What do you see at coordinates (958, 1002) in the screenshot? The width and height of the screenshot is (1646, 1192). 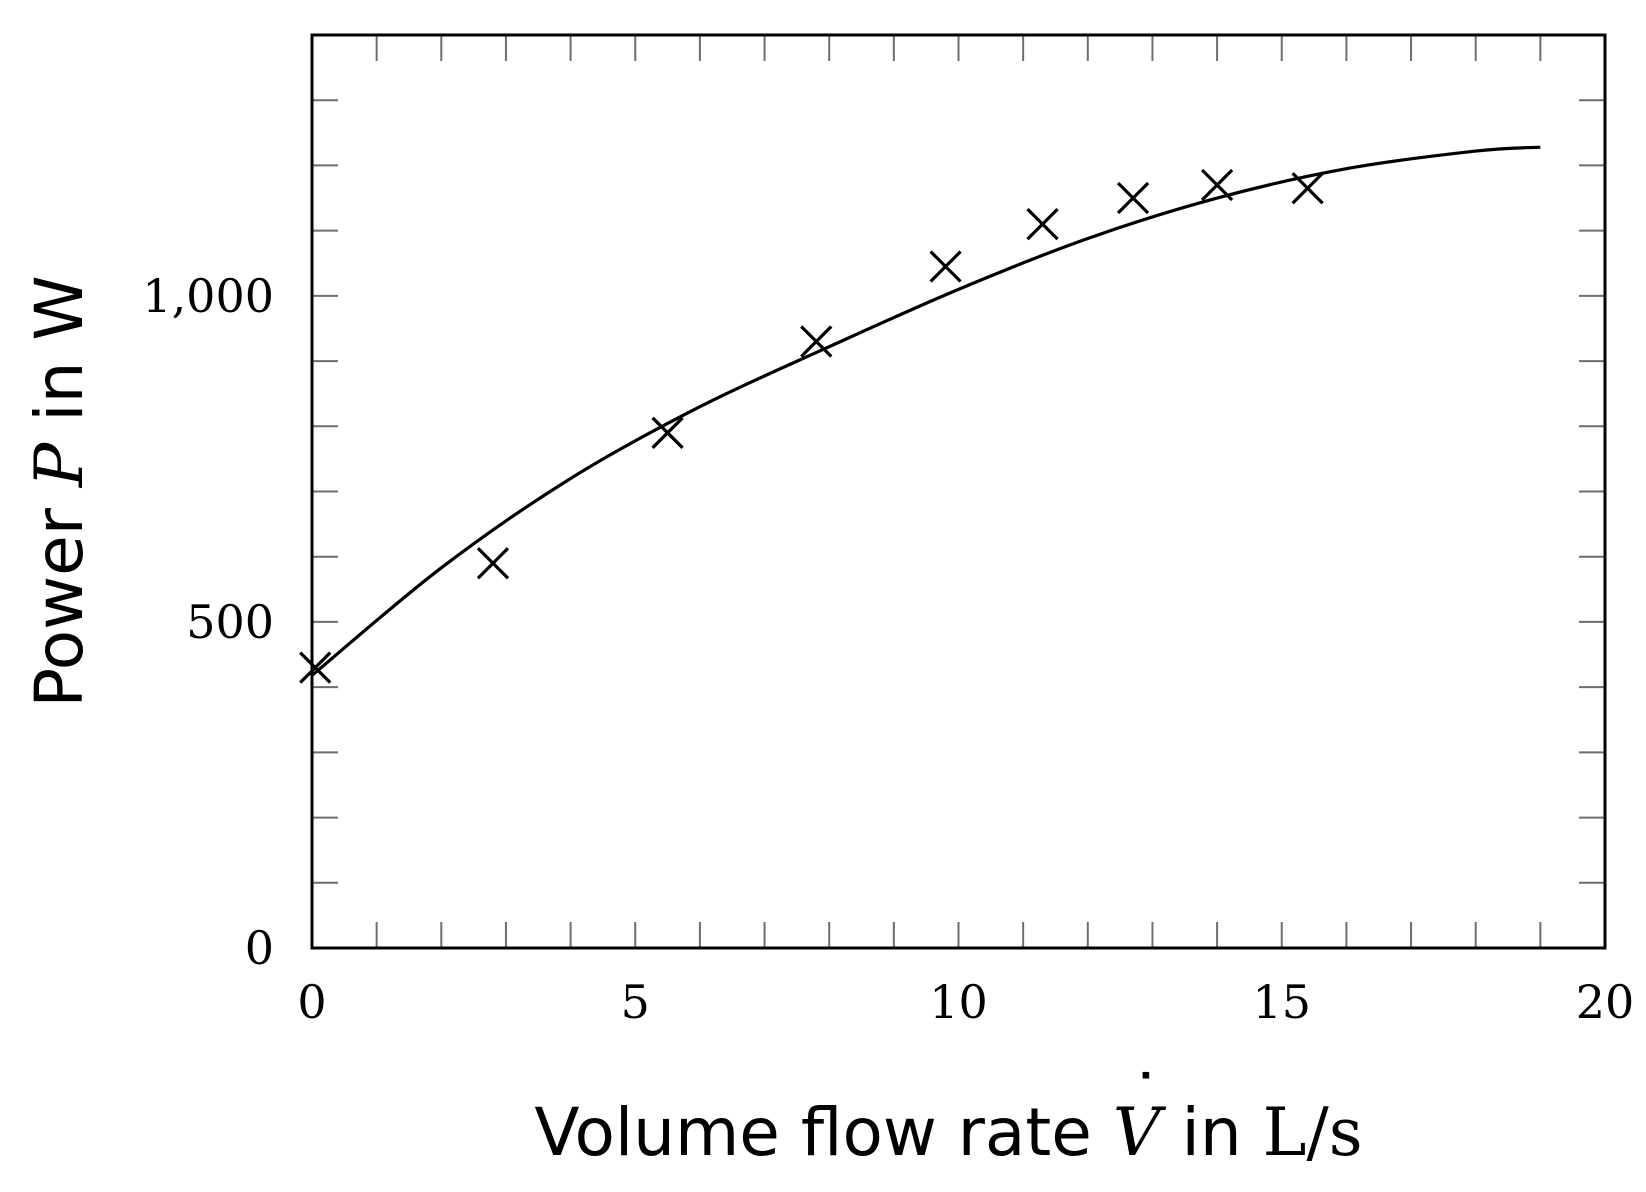 I see `x-tick-label: 10` at bounding box center [958, 1002].